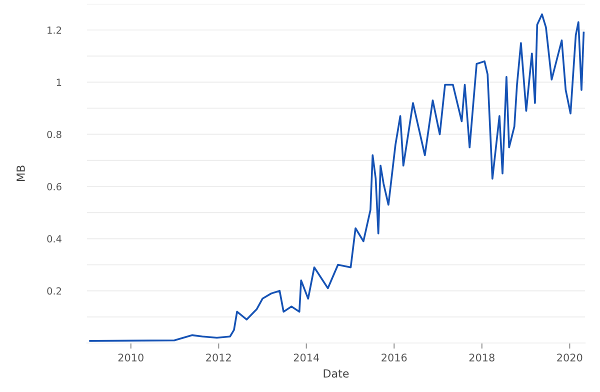 Image resolution: width=600 pixels, height=392 pixels. Describe the element at coordinates (307, 358) in the screenshot. I see `x-tick-label: 2014` at that location.